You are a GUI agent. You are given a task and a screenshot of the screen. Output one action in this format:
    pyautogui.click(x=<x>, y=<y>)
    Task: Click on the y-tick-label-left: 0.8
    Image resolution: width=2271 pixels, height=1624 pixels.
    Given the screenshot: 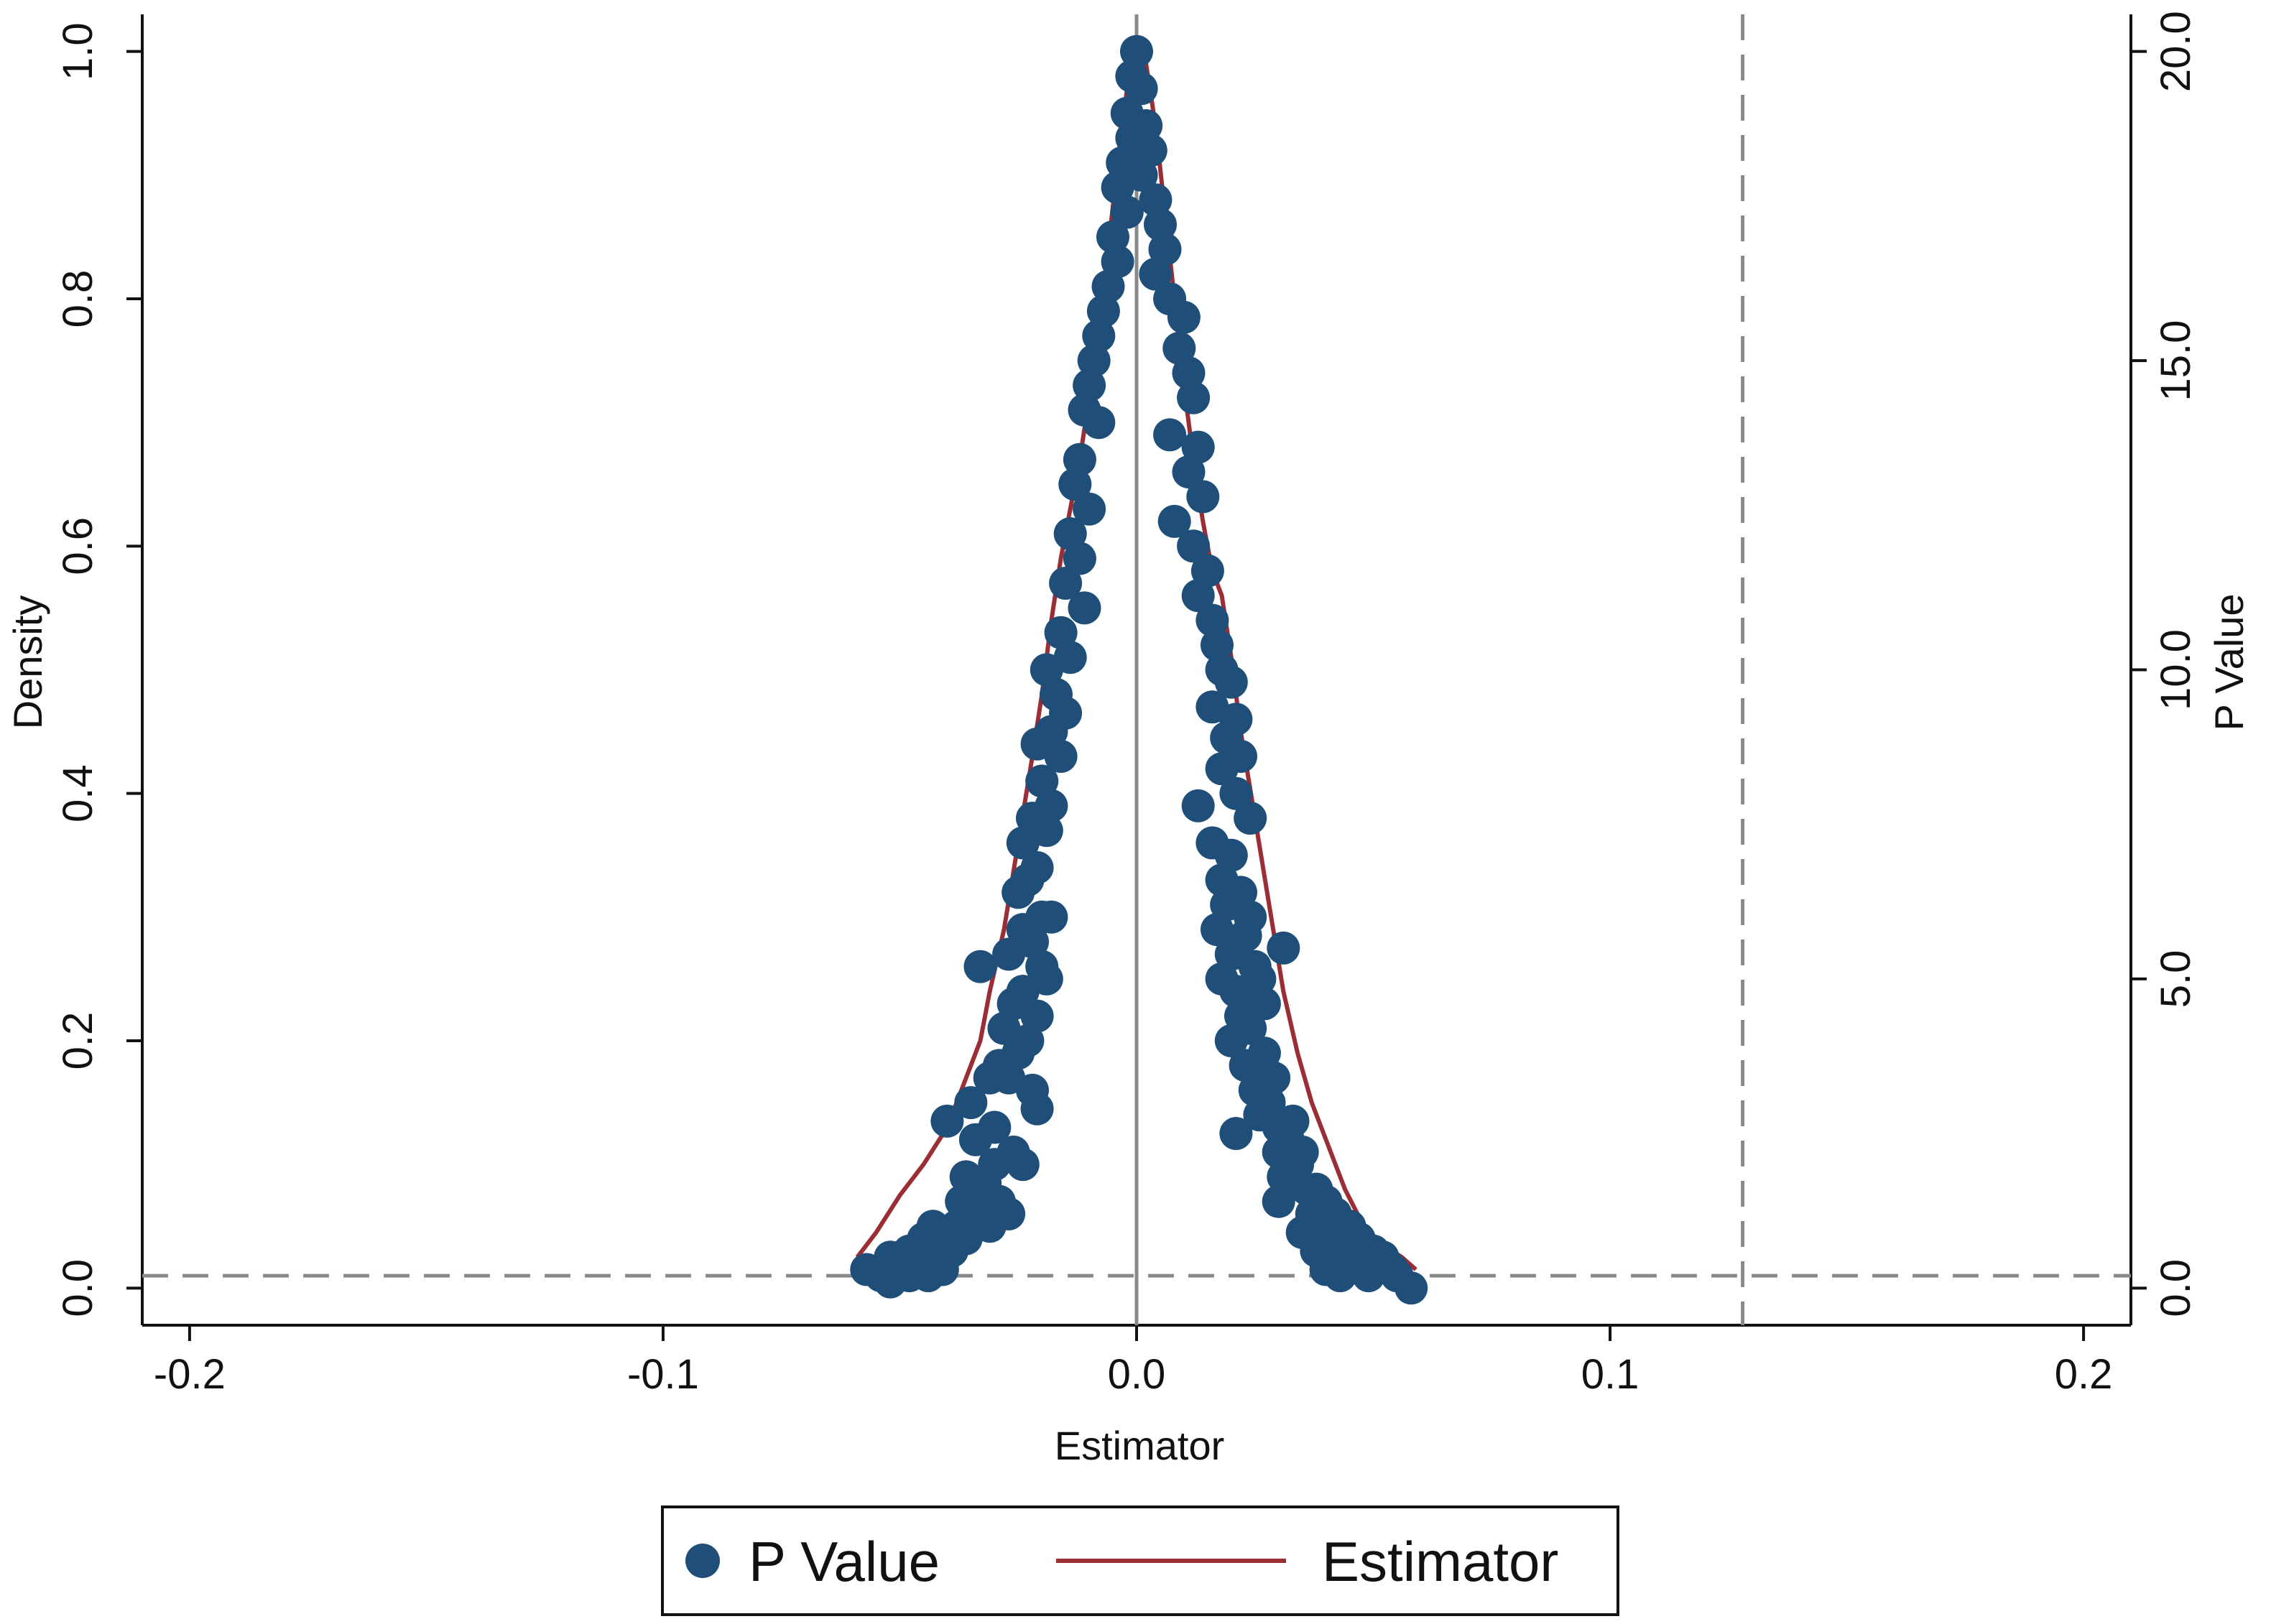 What is the action you would take?
    pyautogui.click(x=78, y=299)
    